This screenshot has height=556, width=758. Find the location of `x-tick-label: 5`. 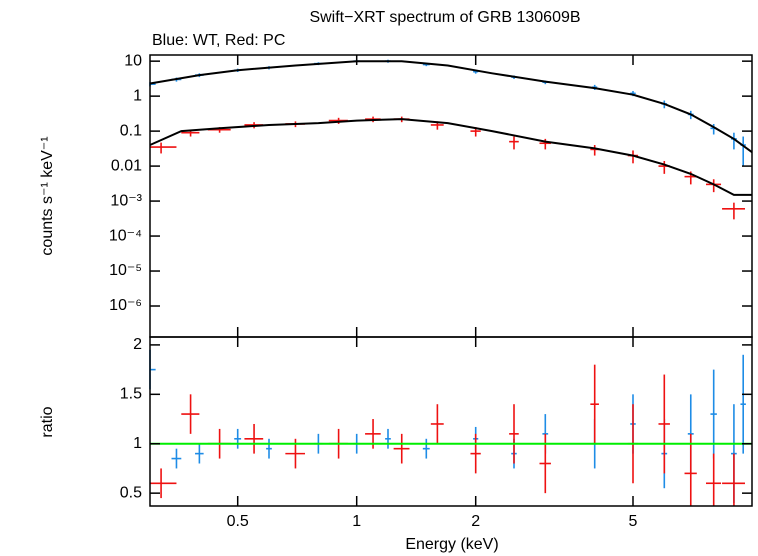

x-tick-label: 5 is located at coordinates (633, 521).